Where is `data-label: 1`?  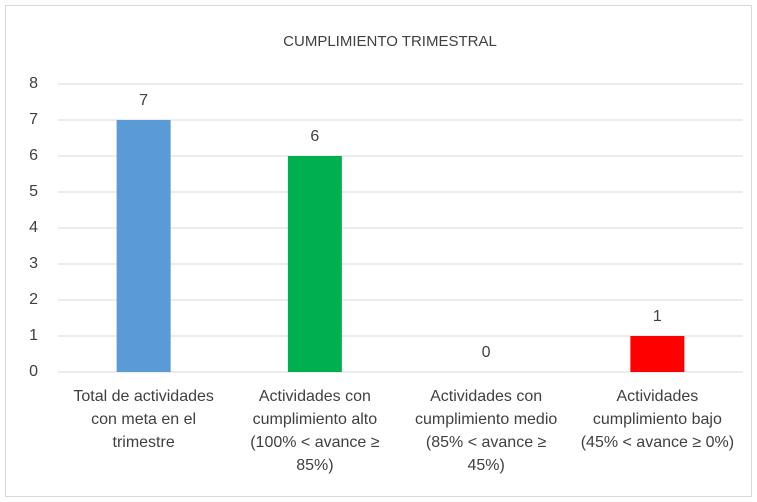
data-label: 1 is located at coordinates (657, 316).